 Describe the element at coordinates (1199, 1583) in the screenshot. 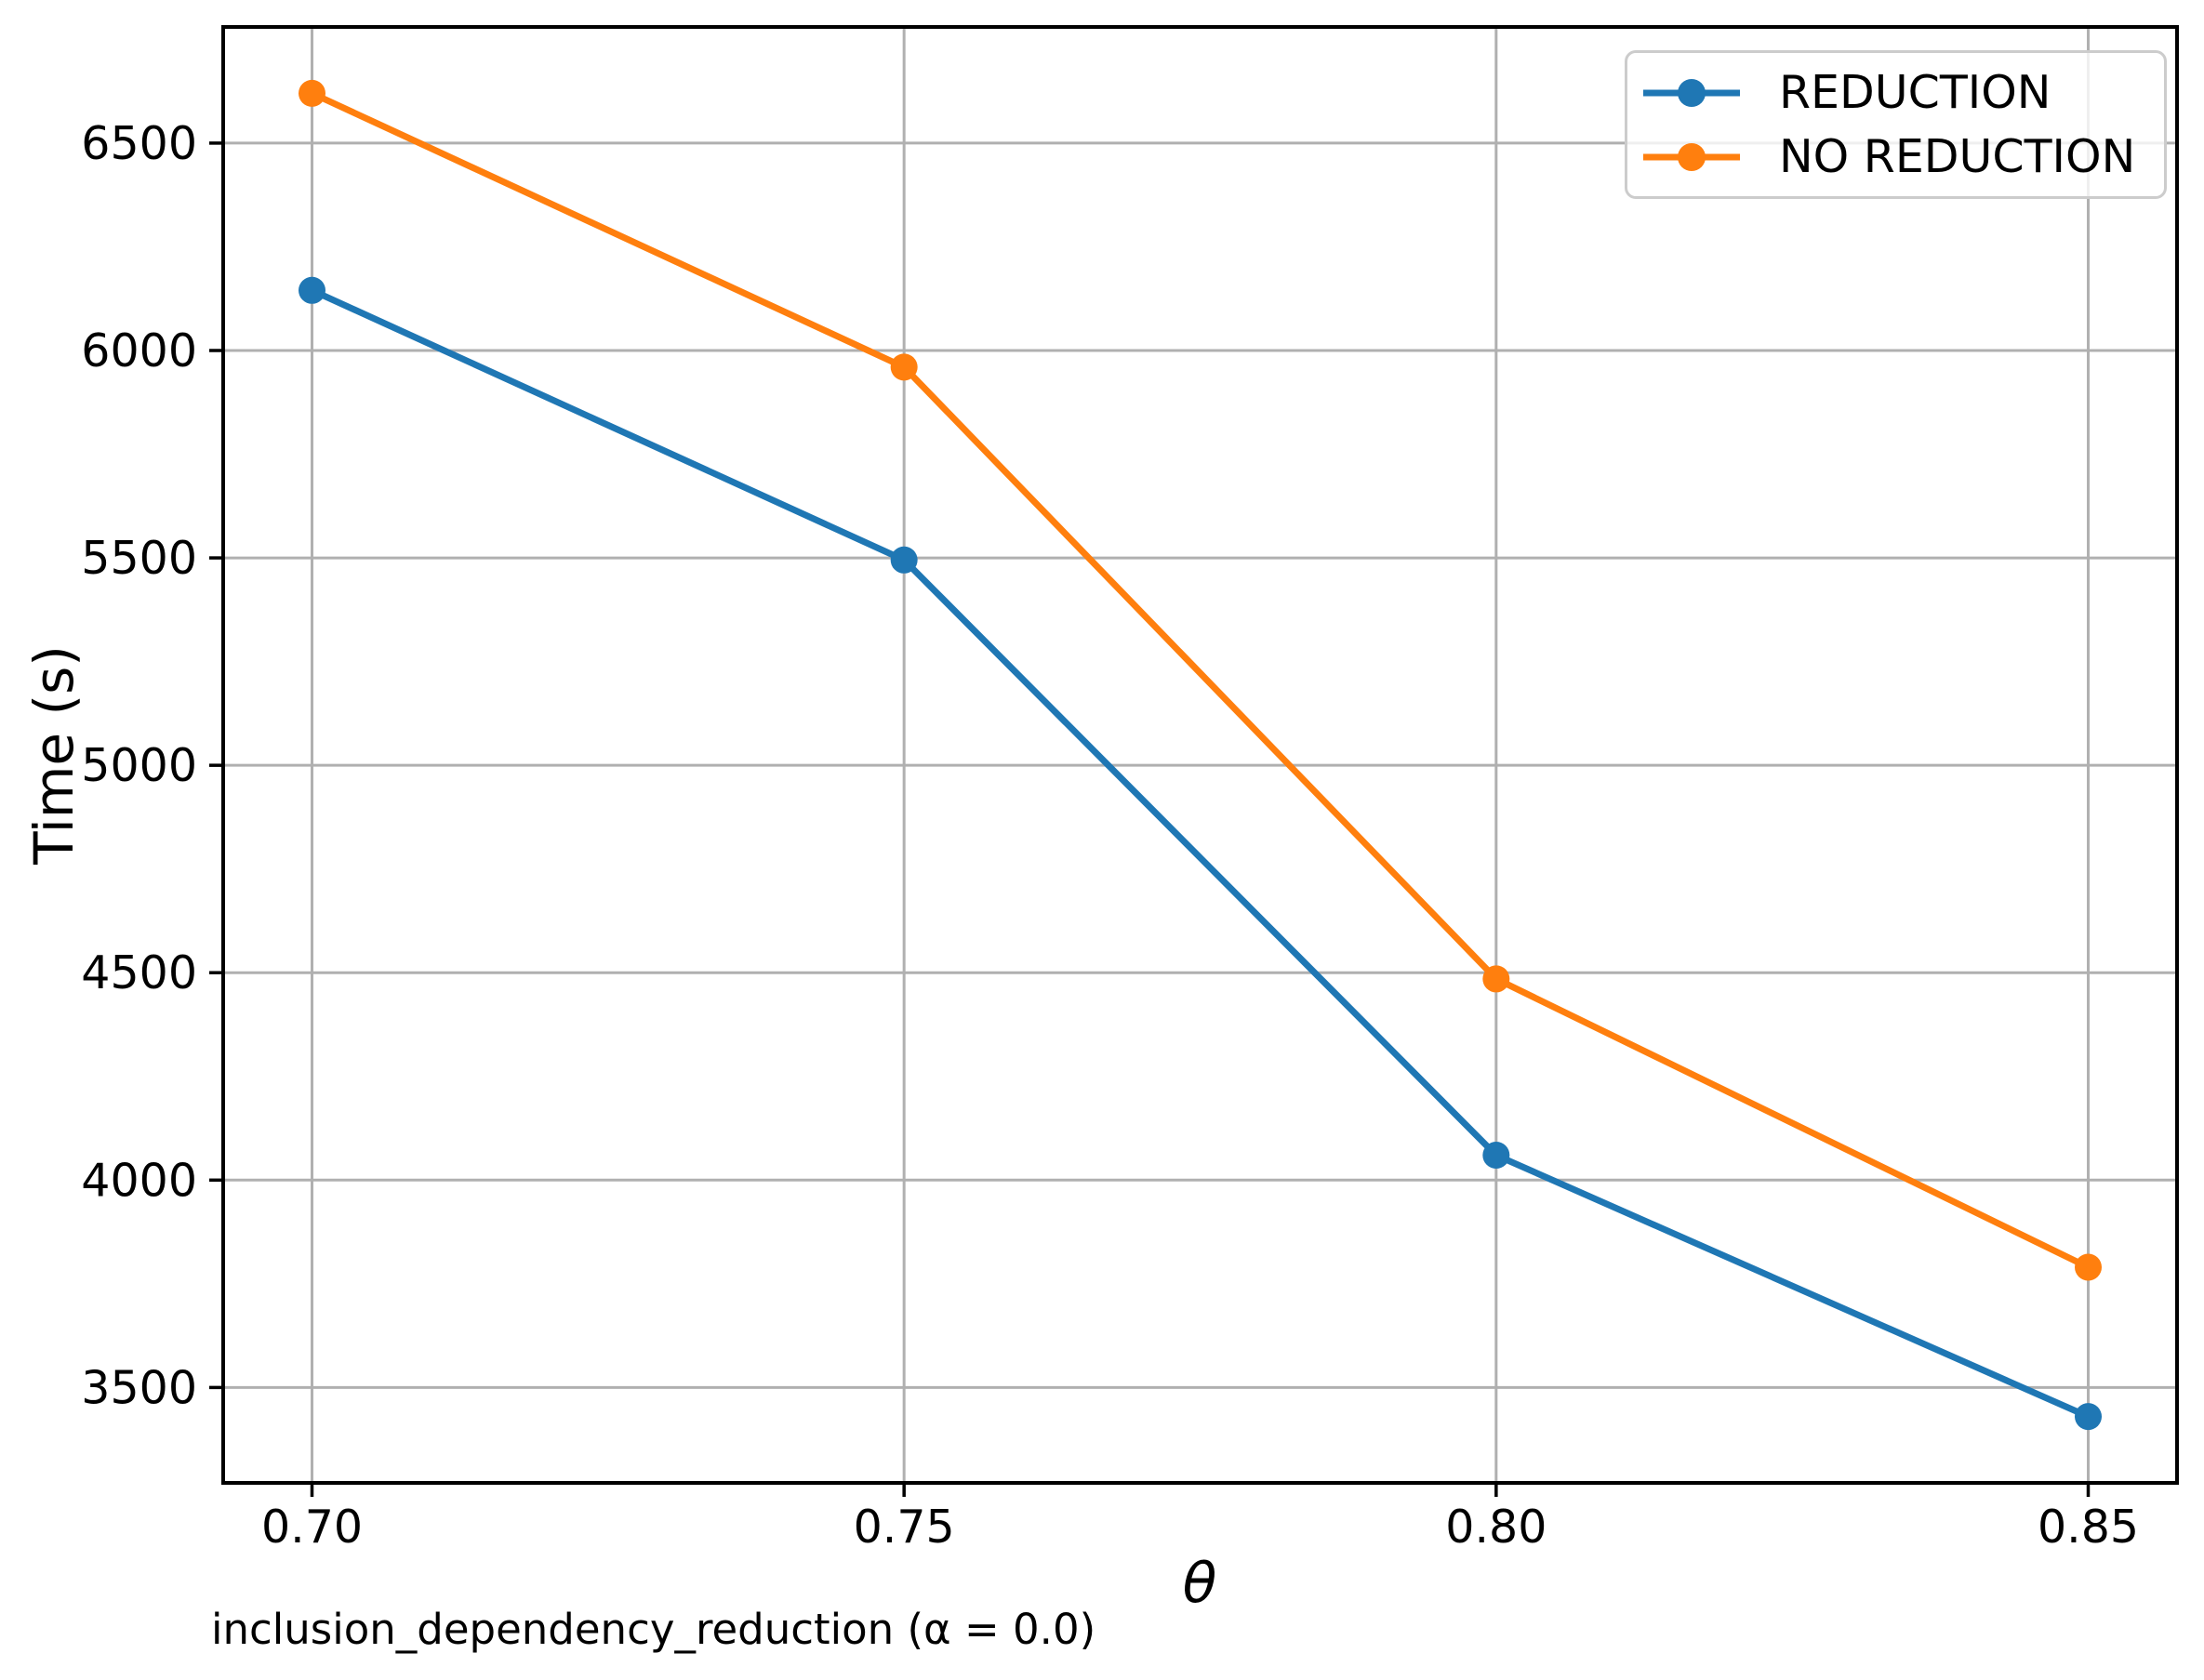

I see `x-axis-label: θ` at that location.